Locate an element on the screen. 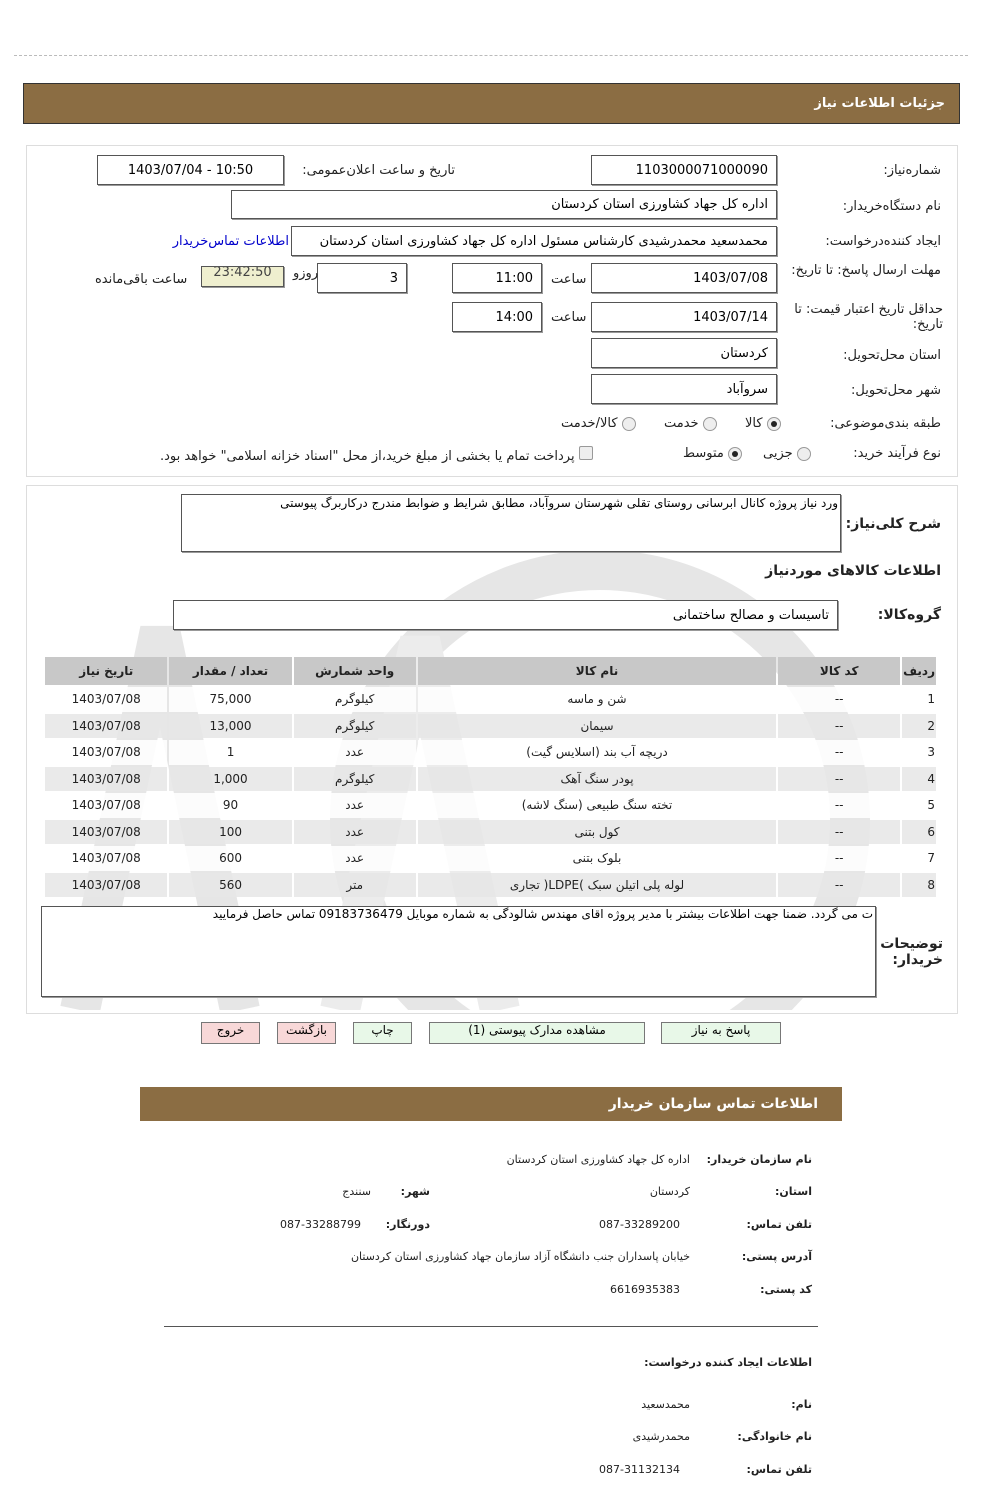  name-value: محمدسعید is located at coordinates (665, 1404).